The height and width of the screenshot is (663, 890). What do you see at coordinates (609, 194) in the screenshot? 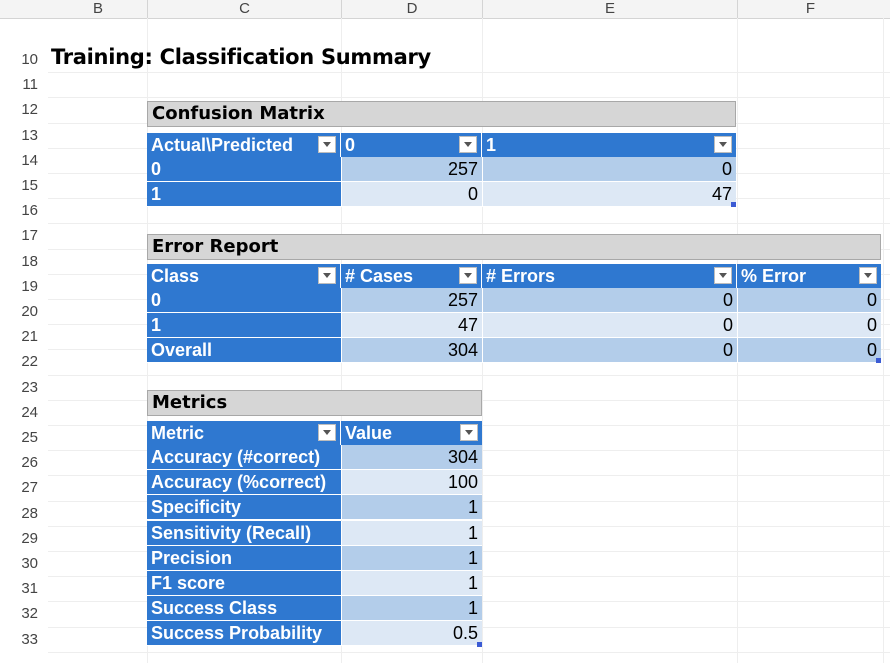
I see `confusion-cell: 47` at bounding box center [609, 194].